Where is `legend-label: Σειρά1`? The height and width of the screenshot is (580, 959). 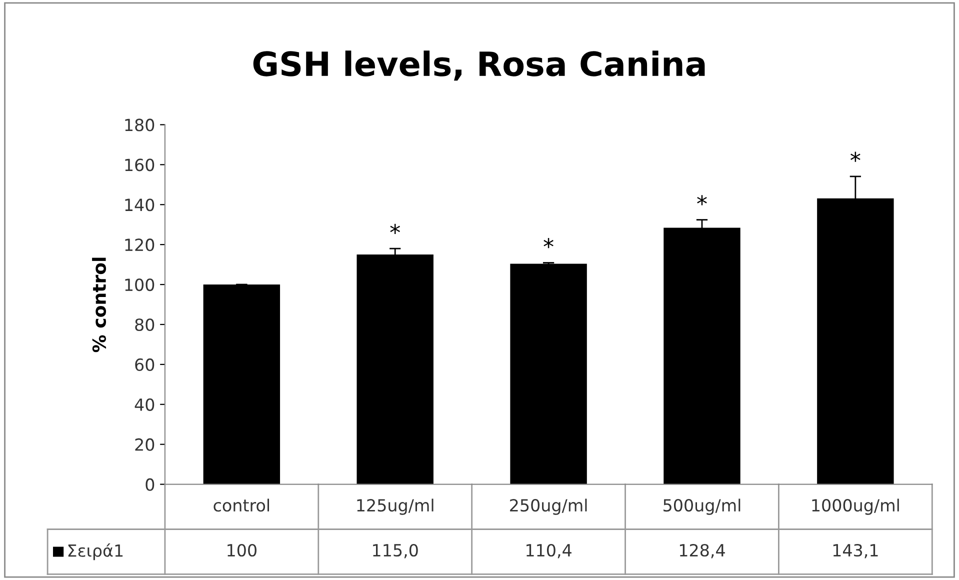 legend-label: Σειρά1 is located at coordinates (95, 551).